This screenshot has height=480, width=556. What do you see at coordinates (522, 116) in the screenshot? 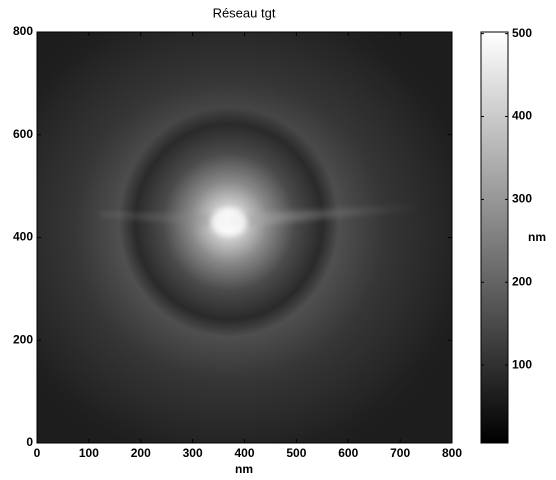
I see `colorbar-tick-label: 400` at bounding box center [522, 116].